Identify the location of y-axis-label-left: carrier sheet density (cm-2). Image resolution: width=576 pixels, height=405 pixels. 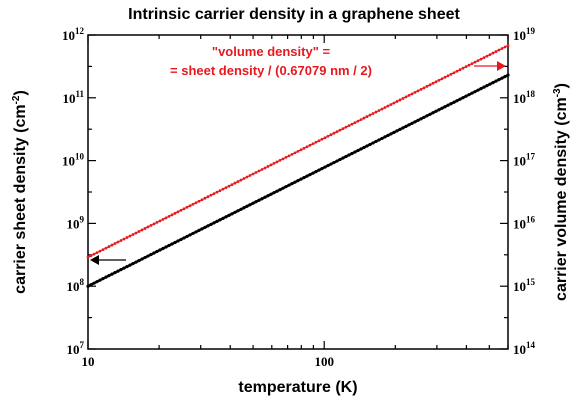
(20, 192).